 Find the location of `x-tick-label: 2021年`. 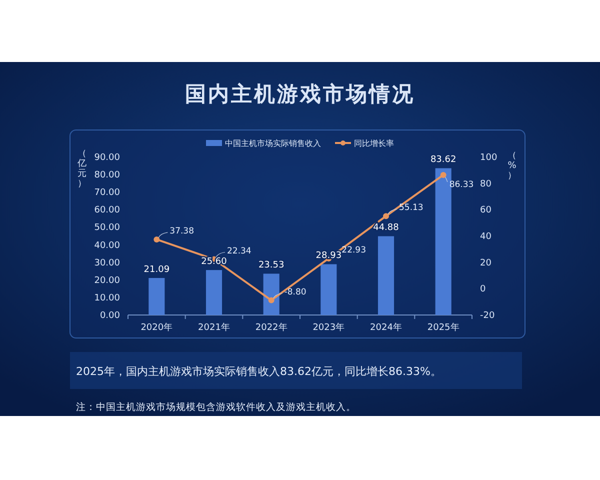

x-tick-label: 2021年 is located at coordinates (214, 327).